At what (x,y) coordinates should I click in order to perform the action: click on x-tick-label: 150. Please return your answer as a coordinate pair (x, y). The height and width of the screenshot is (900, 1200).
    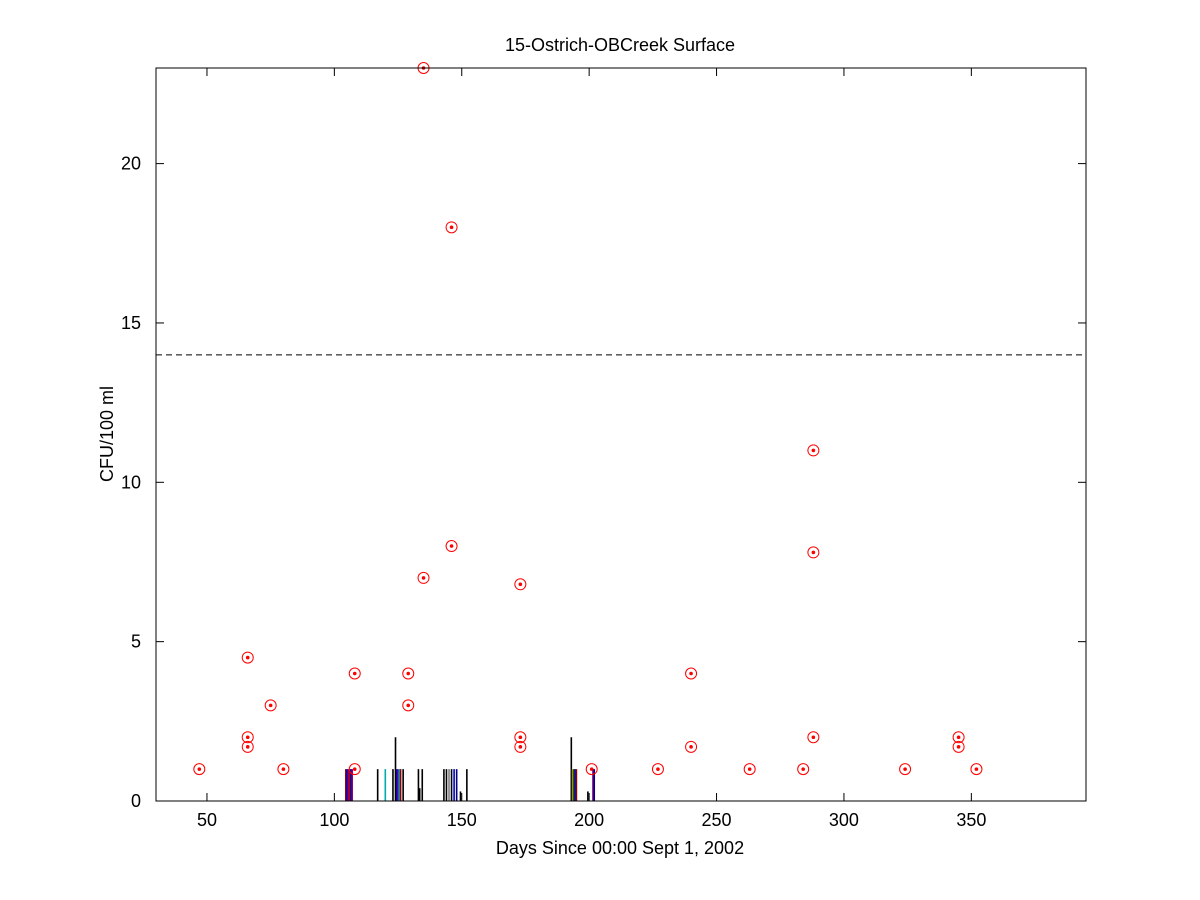
    Looking at the image, I should click on (462, 820).